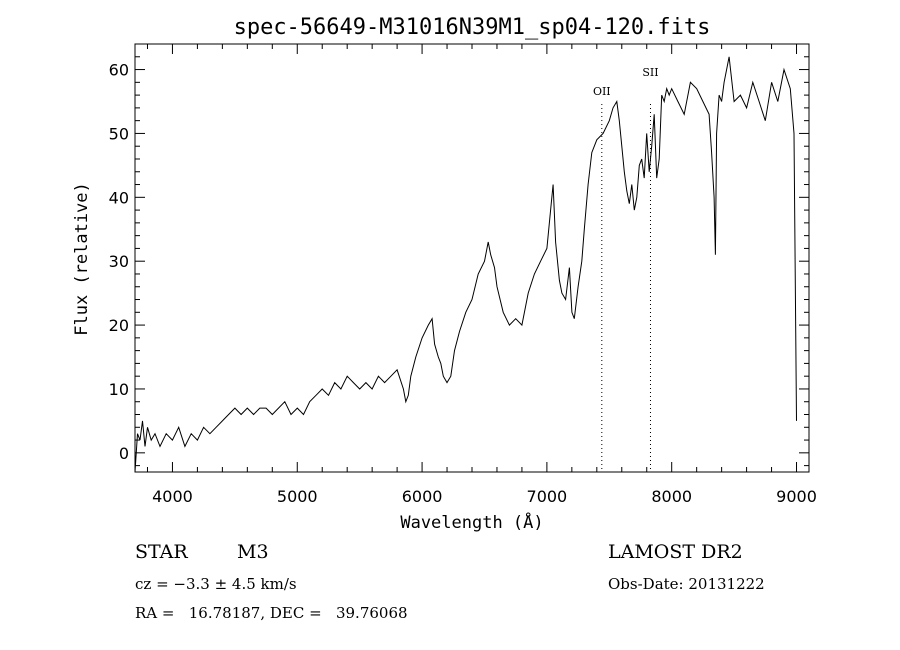 The image size is (900, 650). Describe the element at coordinates (119, 133) in the screenshot. I see `y-tick-label: 50` at that location.